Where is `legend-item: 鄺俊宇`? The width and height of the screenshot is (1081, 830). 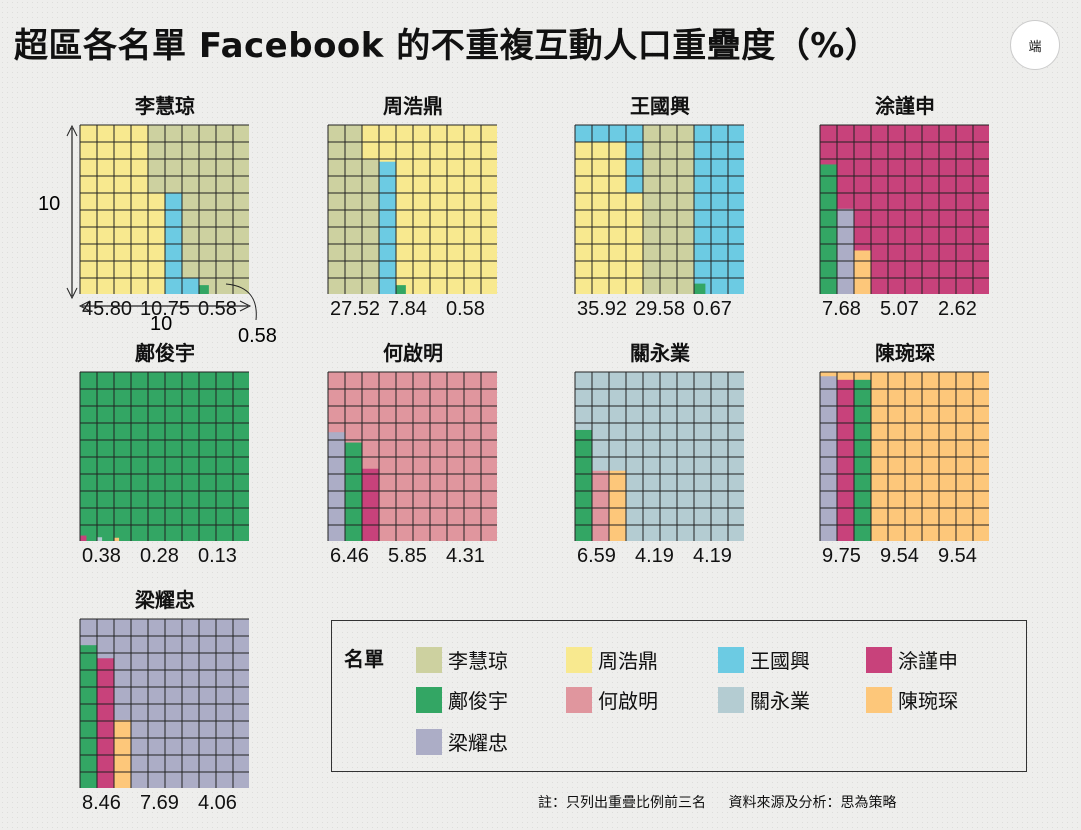 legend-item: 鄺俊宇 is located at coordinates (462, 699).